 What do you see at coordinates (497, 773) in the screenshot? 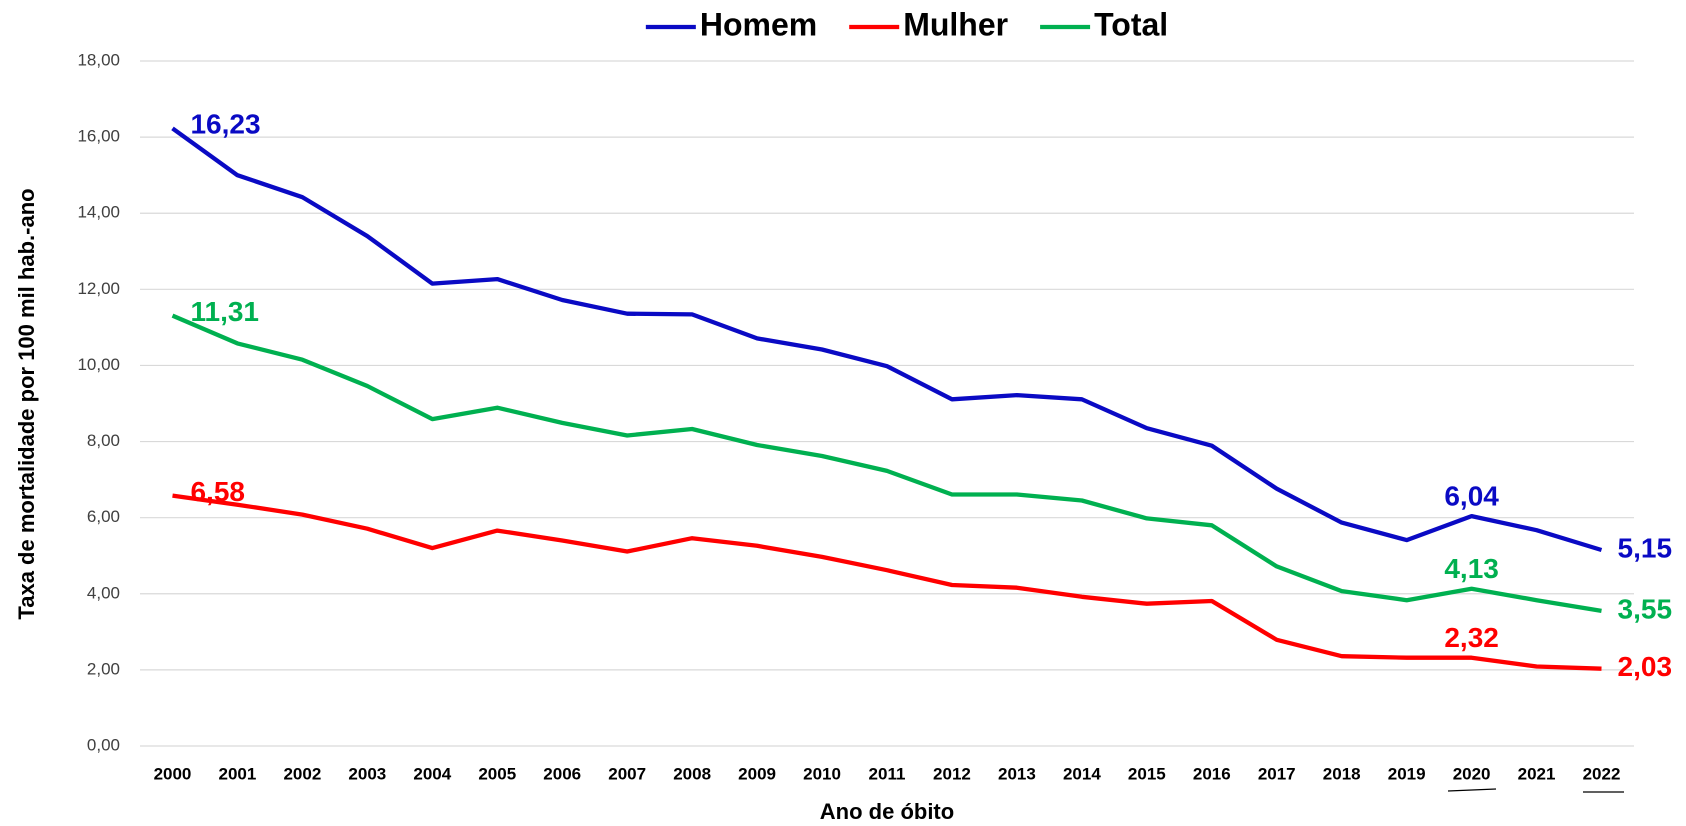
I see `x-tick-label: 2005` at bounding box center [497, 773].